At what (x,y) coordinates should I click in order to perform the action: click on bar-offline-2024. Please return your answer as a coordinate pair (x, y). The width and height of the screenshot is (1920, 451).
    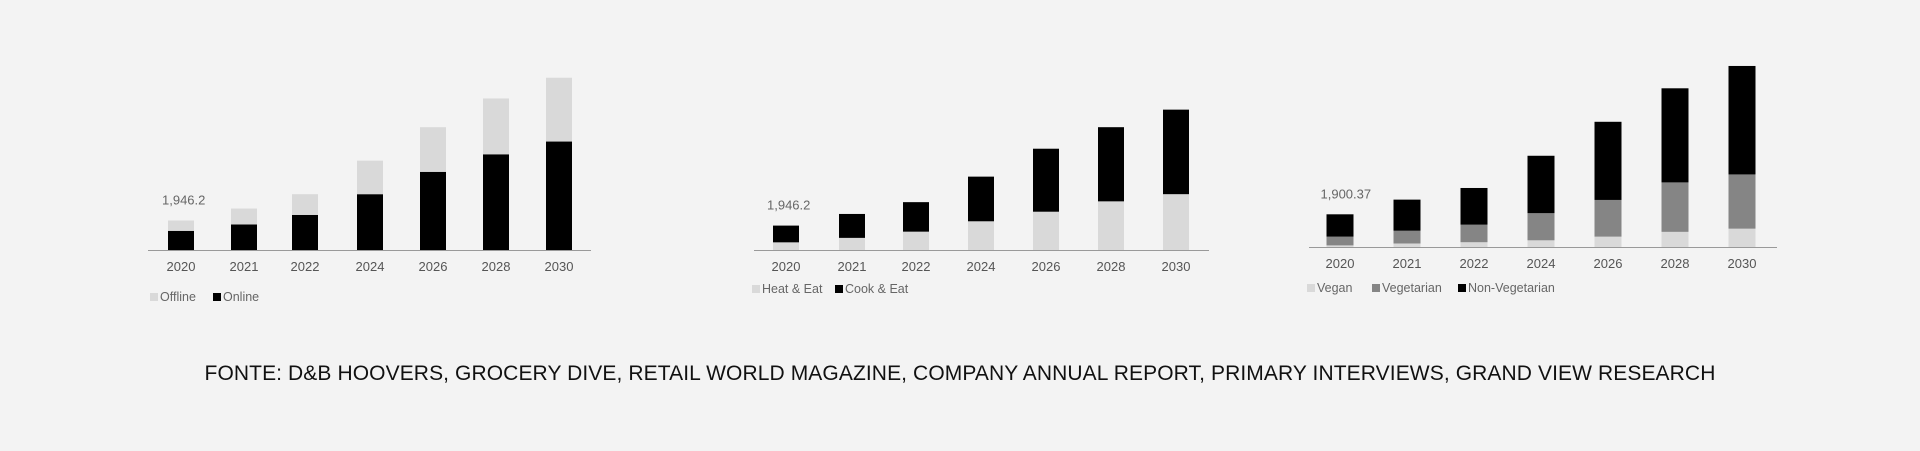
    Looking at the image, I should click on (370, 177).